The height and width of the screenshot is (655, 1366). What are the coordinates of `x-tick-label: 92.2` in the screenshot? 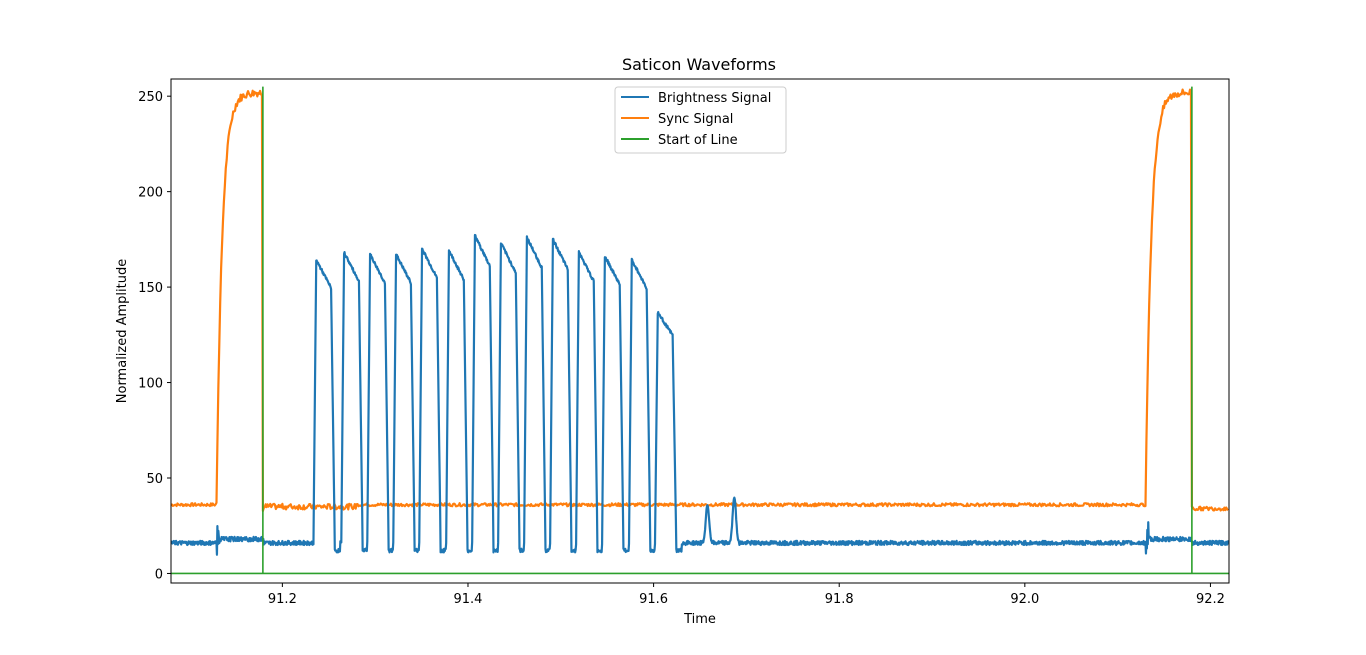 It's located at (1210, 599).